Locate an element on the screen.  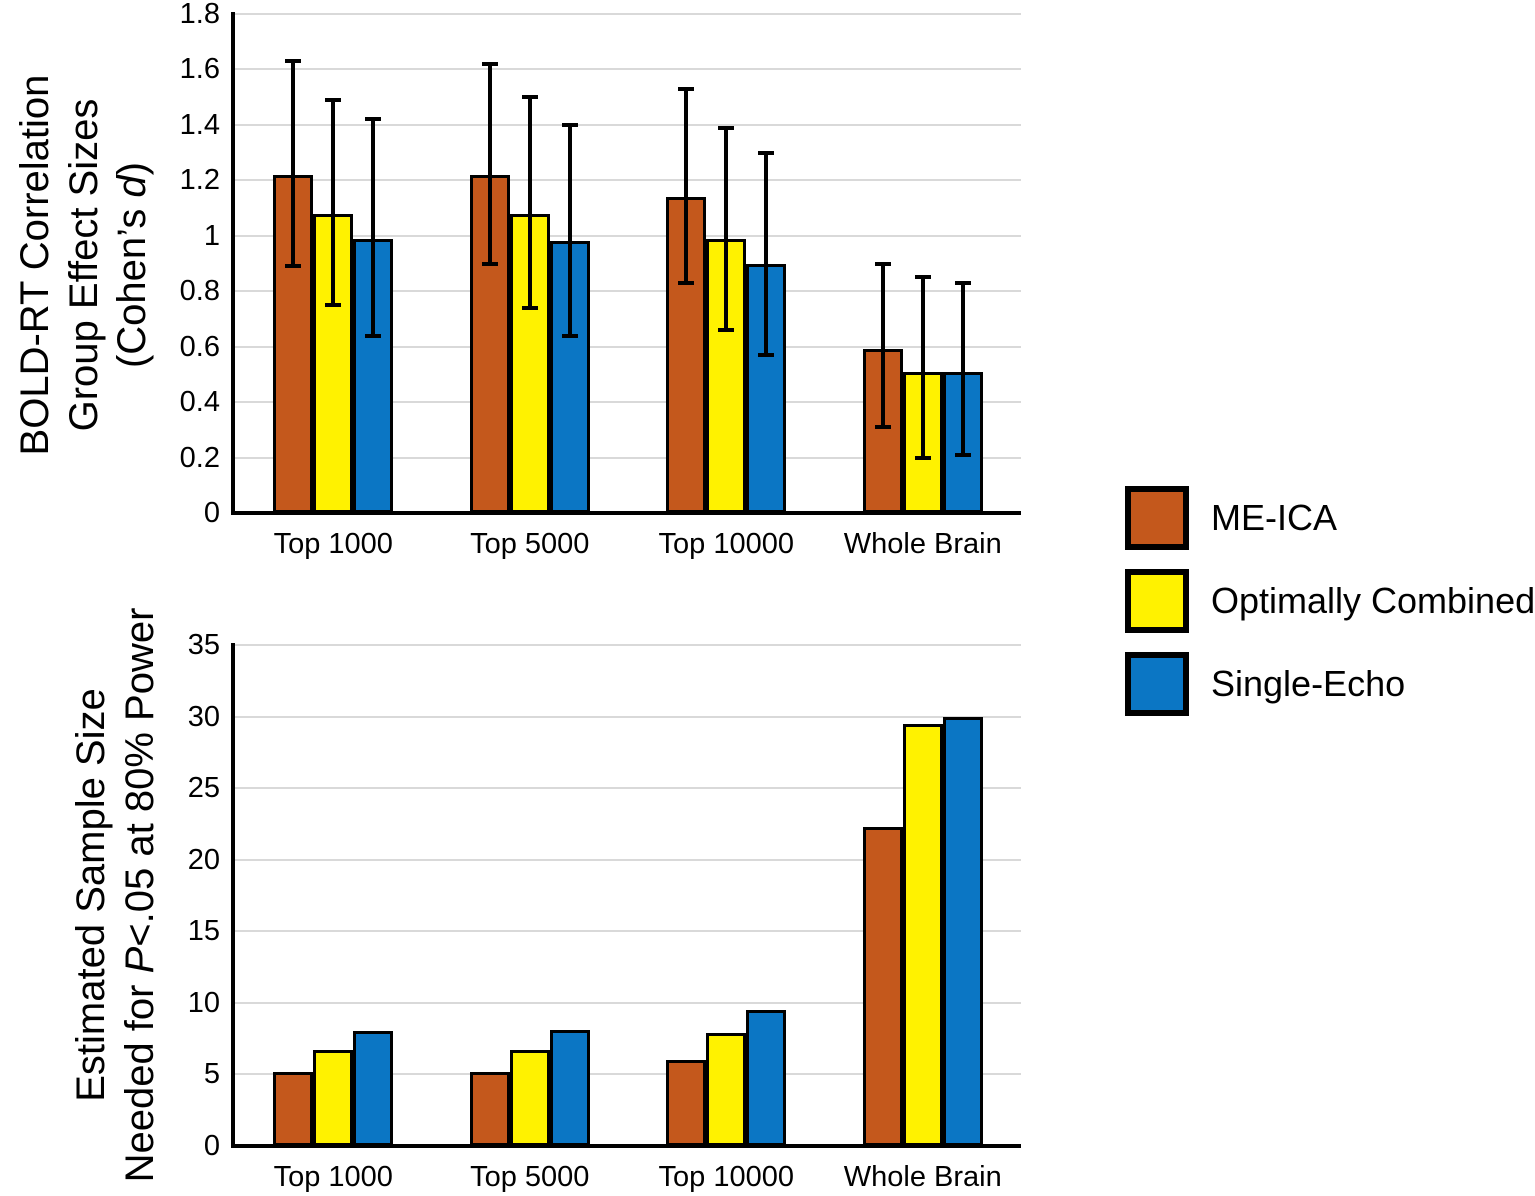
y-tick-label: 20 is located at coordinates (203, 859).